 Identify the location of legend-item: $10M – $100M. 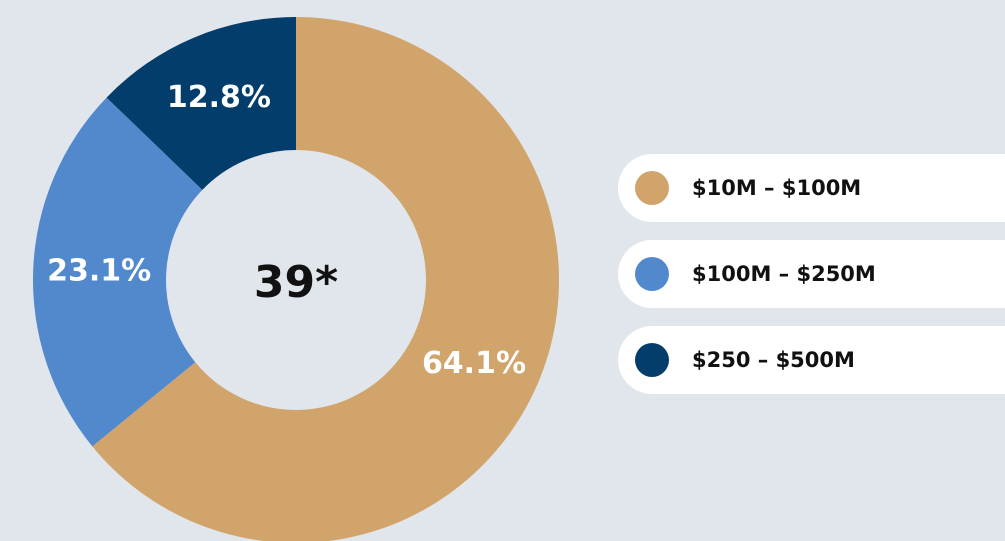
(811, 188).